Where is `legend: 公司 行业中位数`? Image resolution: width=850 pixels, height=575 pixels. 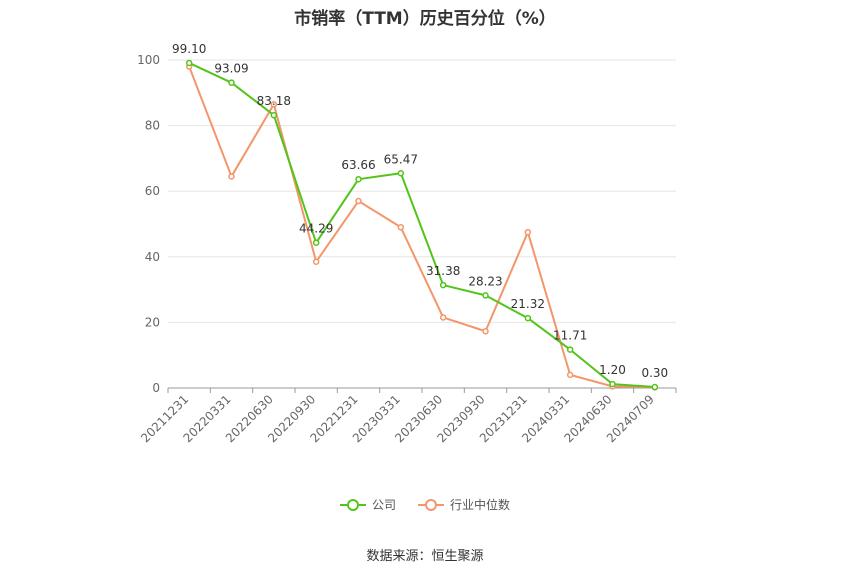 legend: 公司 行业中位数 is located at coordinates (425, 504).